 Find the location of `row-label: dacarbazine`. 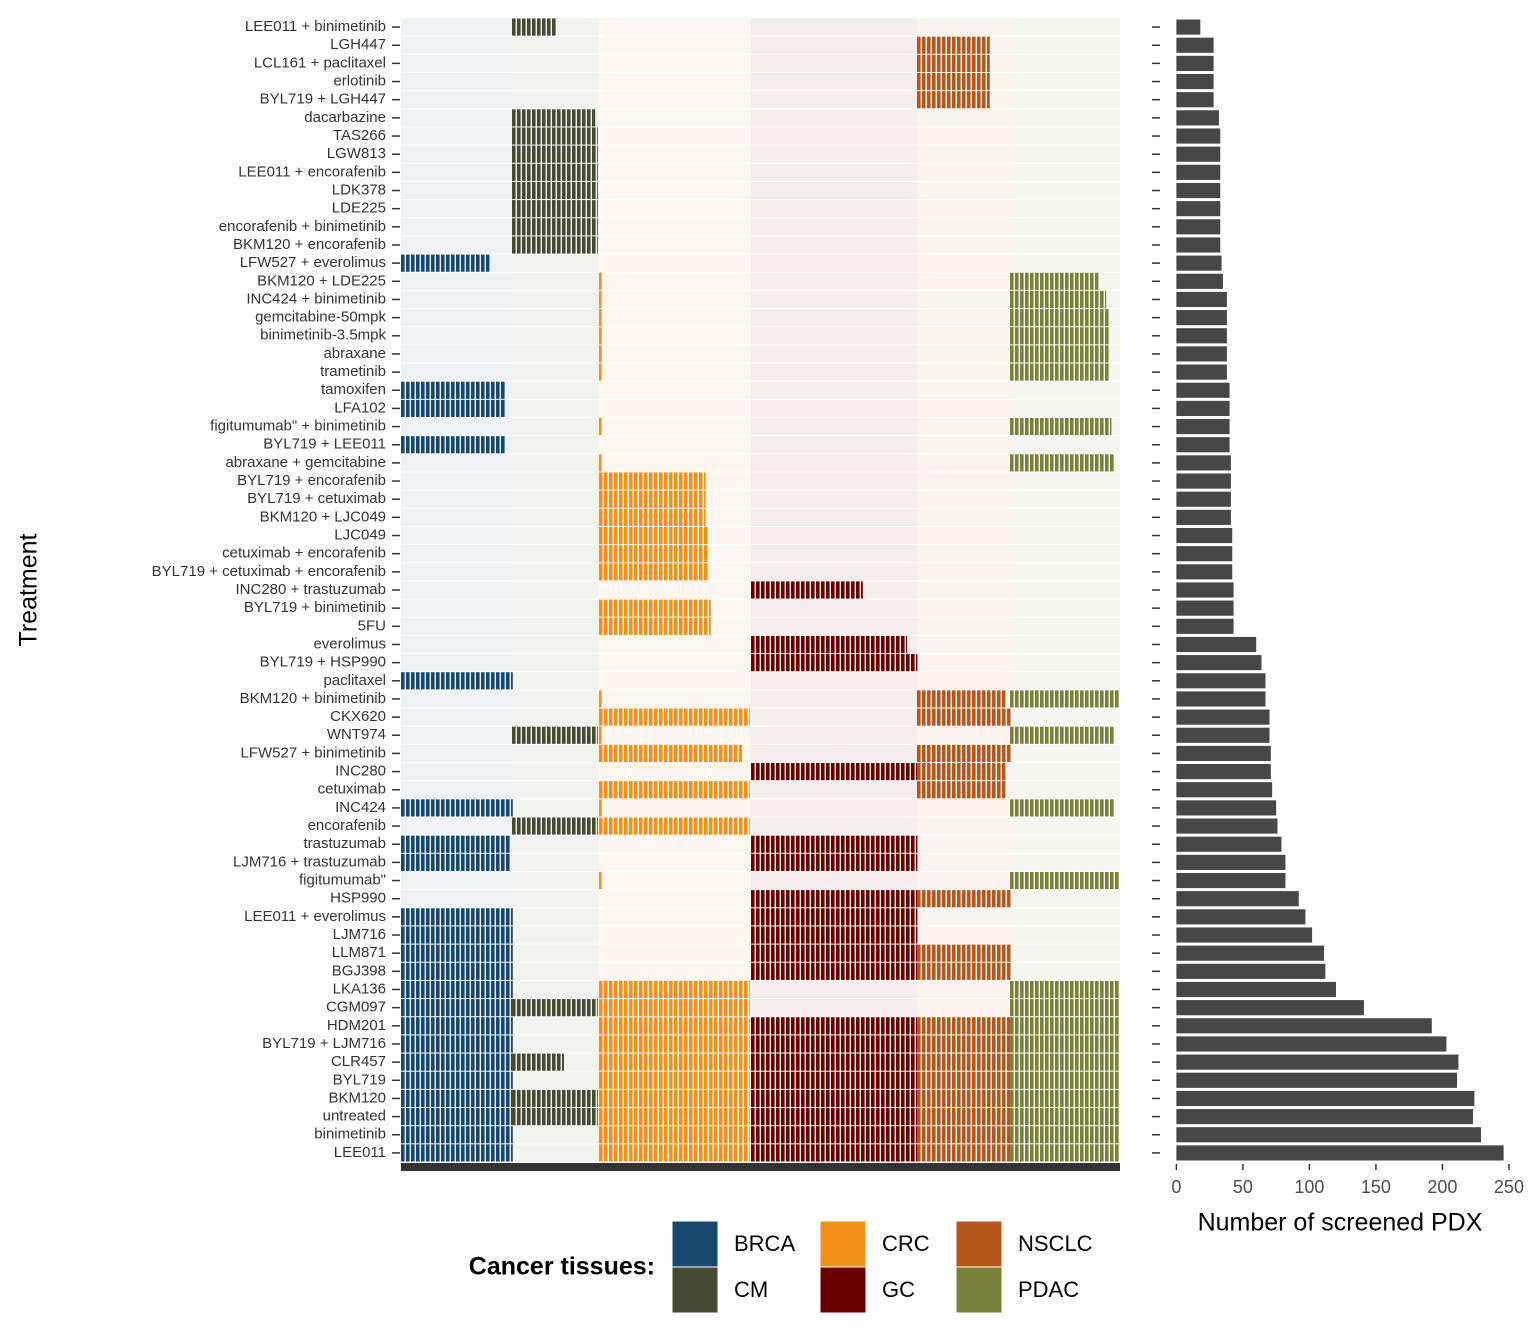

row-label: dacarbazine is located at coordinates (345, 117).